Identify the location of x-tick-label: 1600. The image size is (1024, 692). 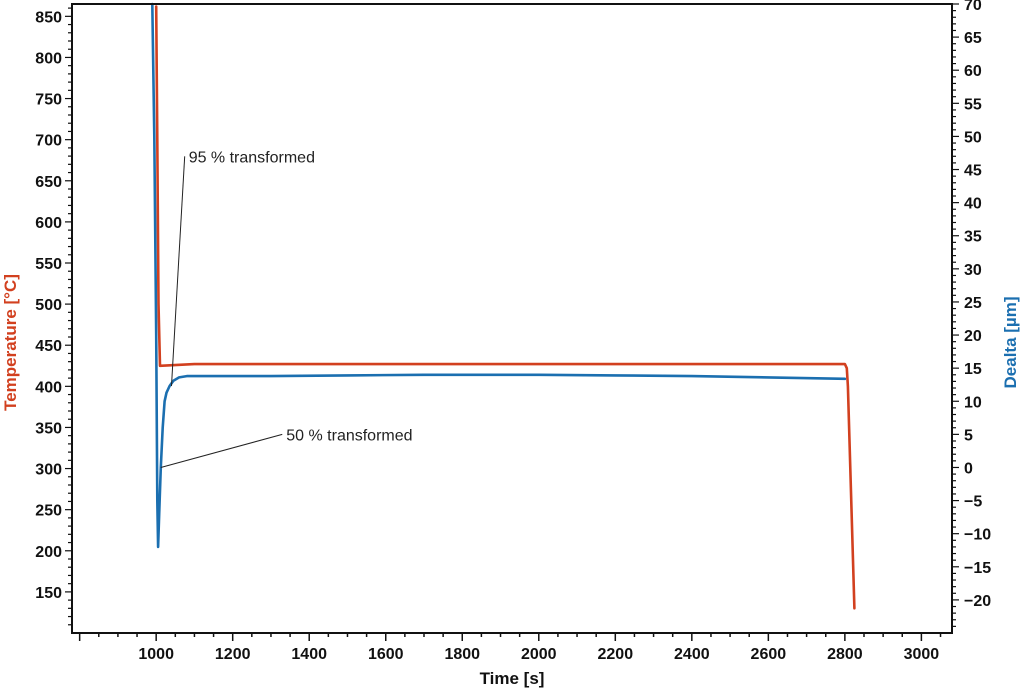
(386, 654).